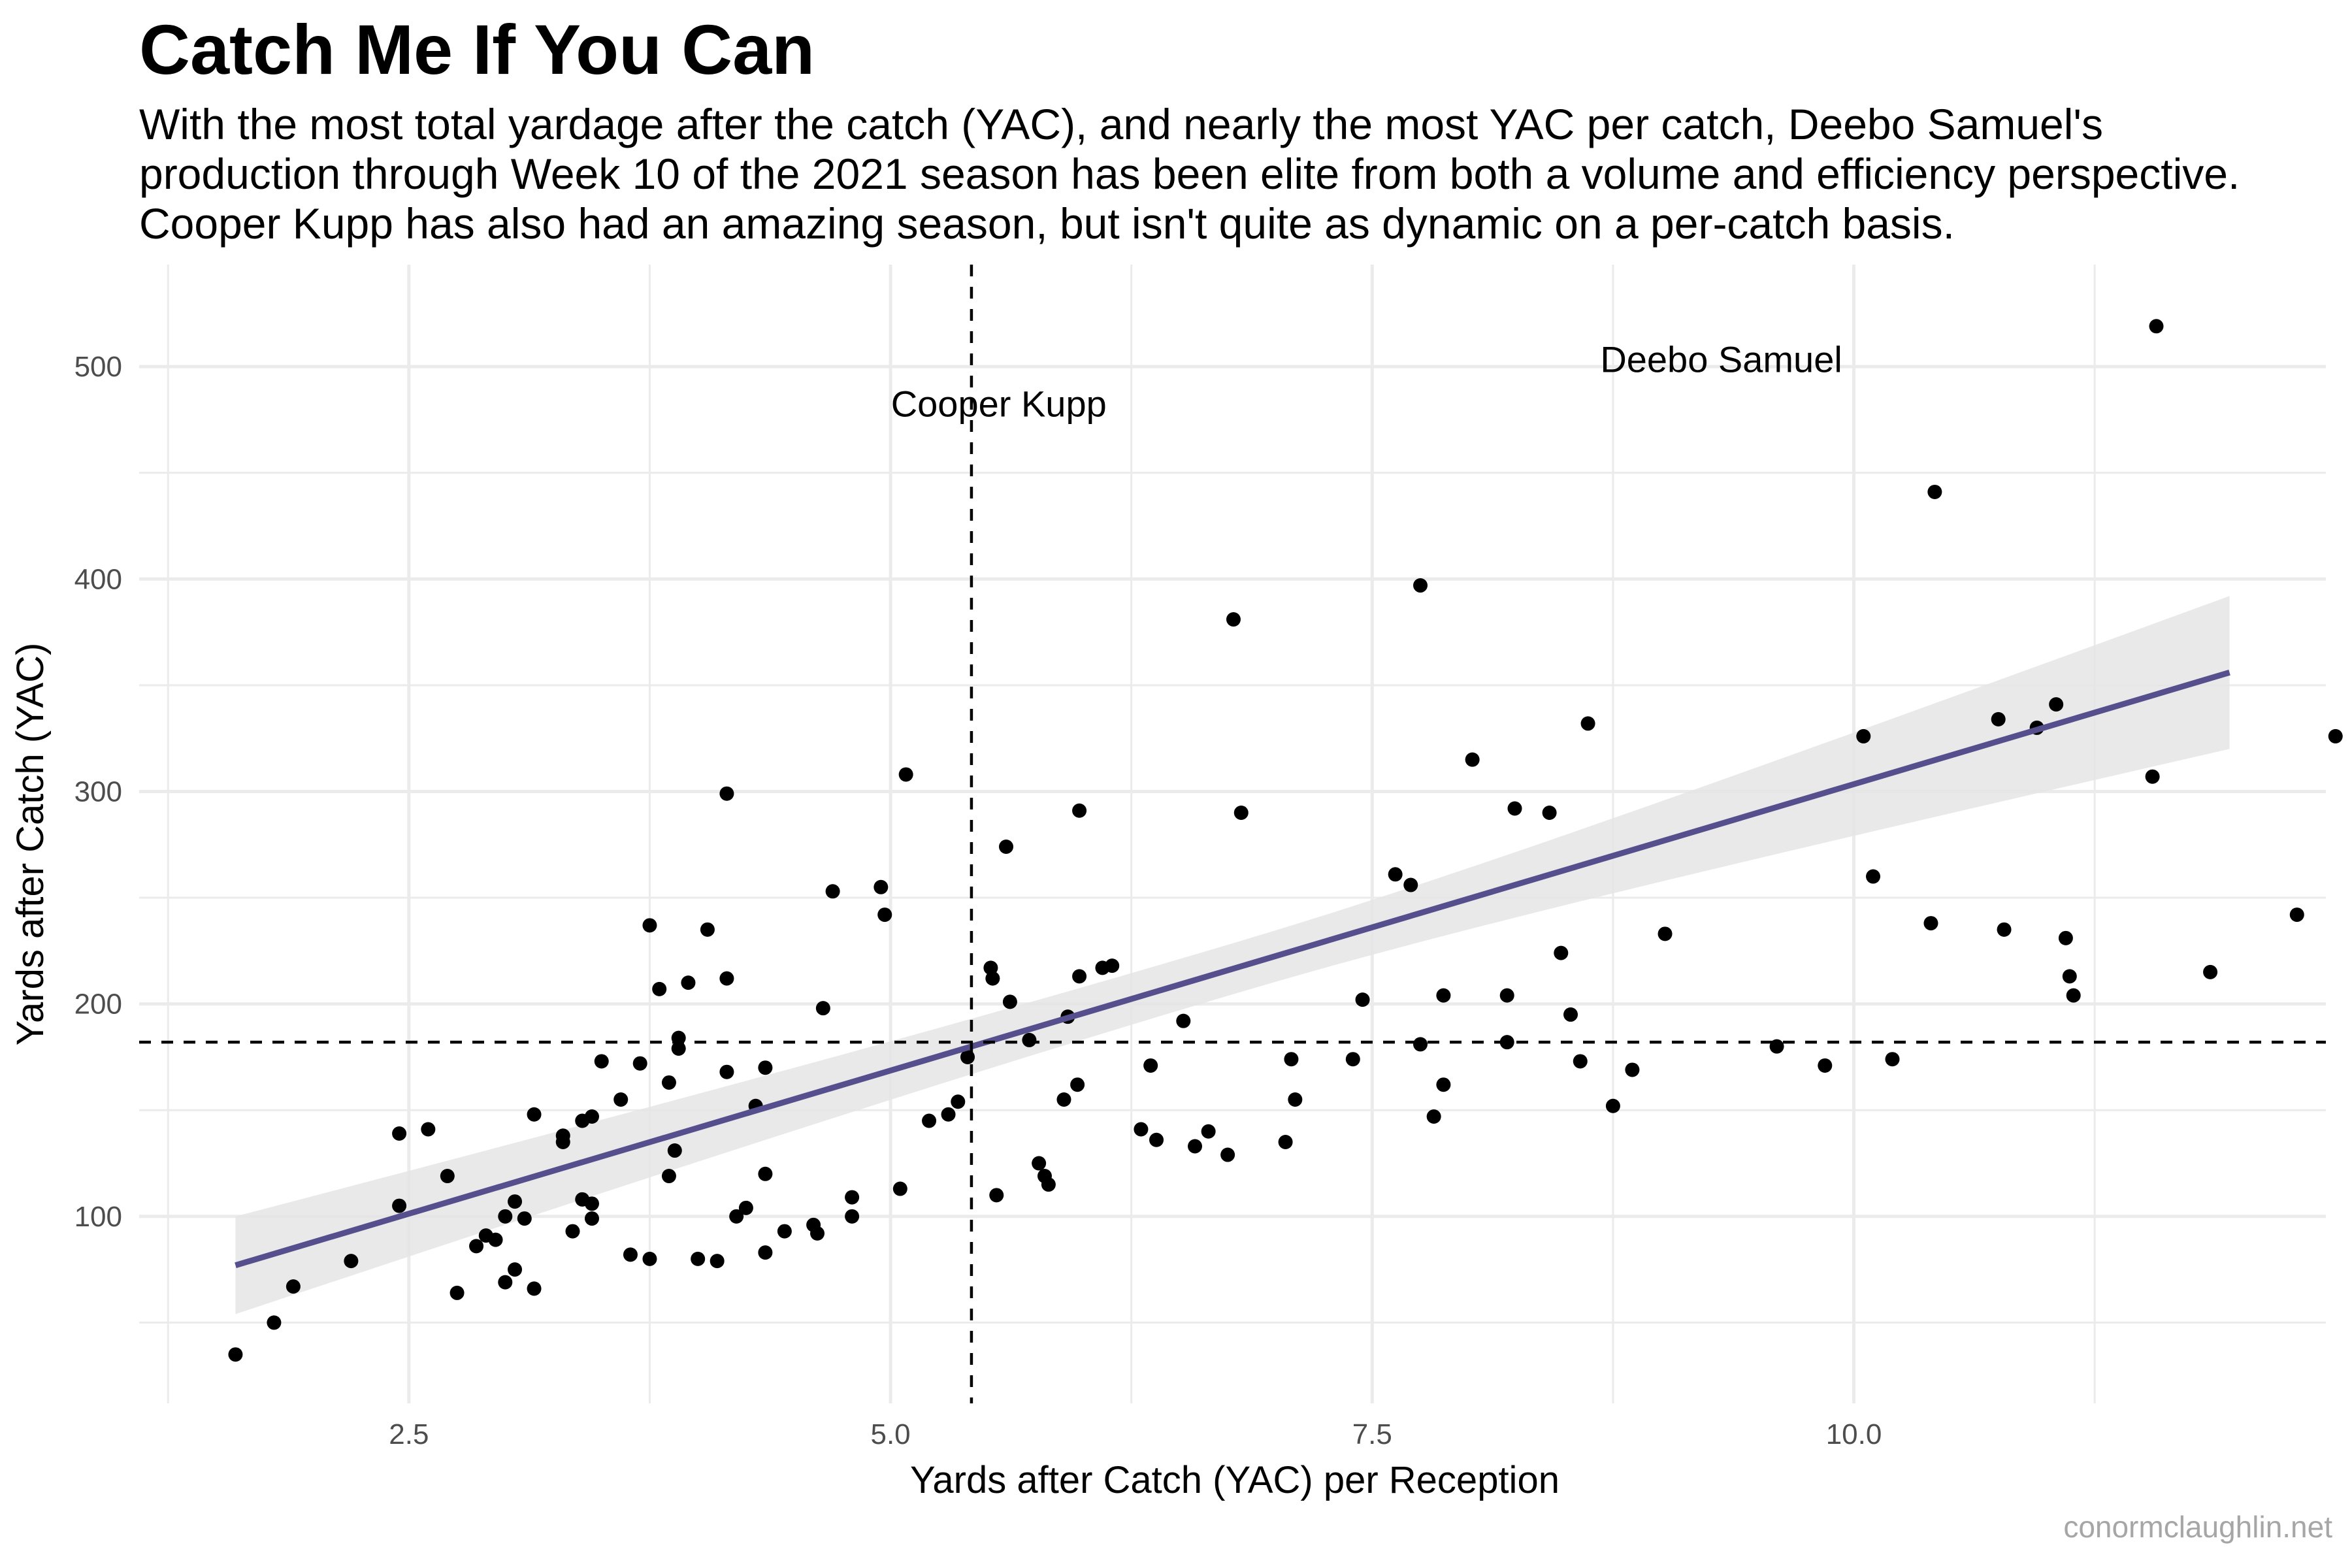  Describe the element at coordinates (1721, 359) in the screenshot. I see `annotation-label: Deebo Samuel` at that location.